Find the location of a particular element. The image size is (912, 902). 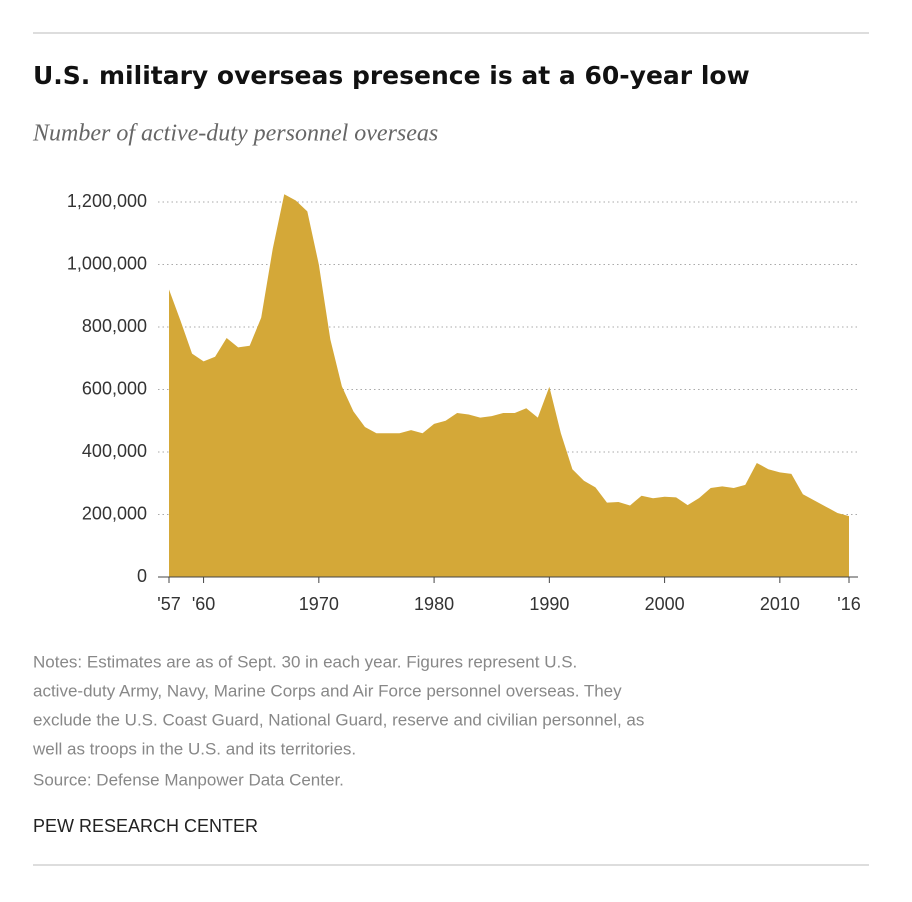

x-tick-label: '60 is located at coordinates (203, 604).